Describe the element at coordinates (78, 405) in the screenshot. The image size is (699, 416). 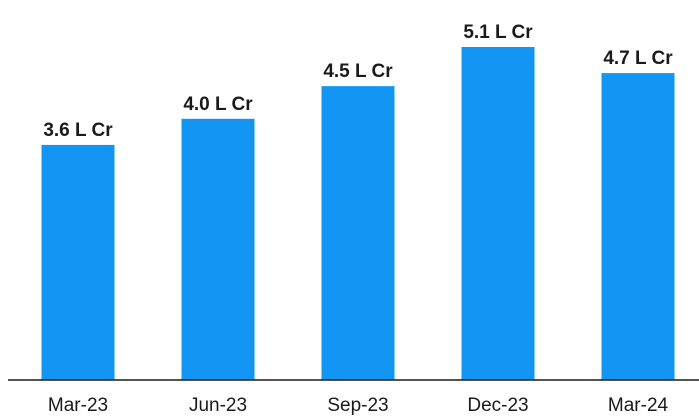
I see `x-tick-label-mar-23: Mar-23` at that location.